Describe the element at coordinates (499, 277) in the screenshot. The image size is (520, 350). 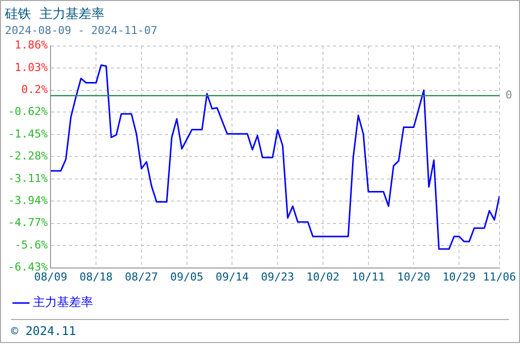
I see `x-tick-label: 11/06` at that location.